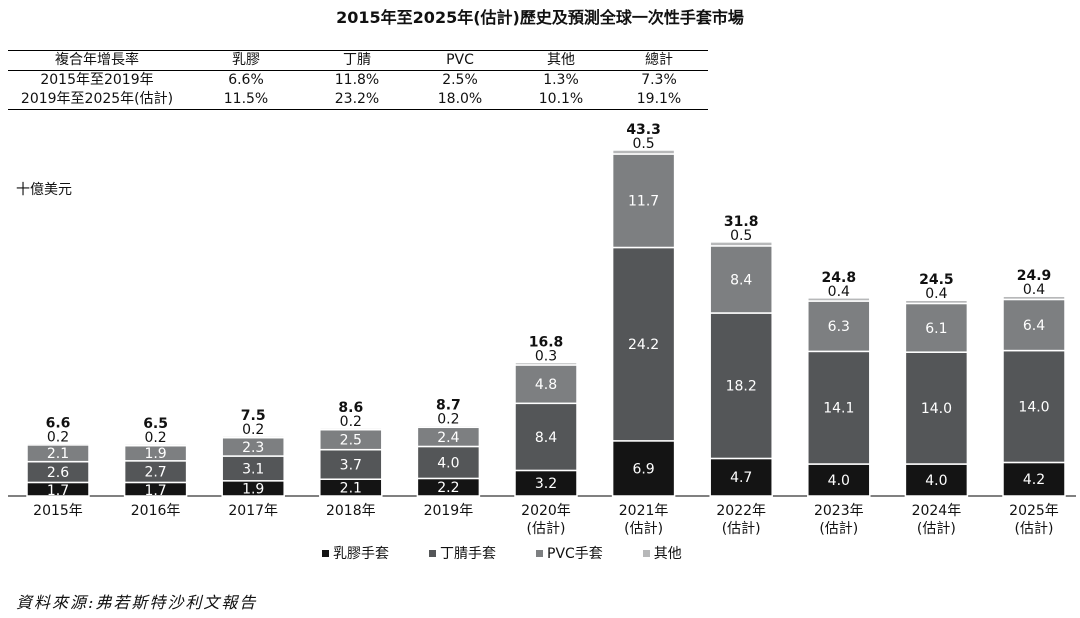 This screenshot has width=1080, height=618. Describe the element at coordinates (351, 511) in the screenshot. I see `x-tick-label: 2018年` at that location.